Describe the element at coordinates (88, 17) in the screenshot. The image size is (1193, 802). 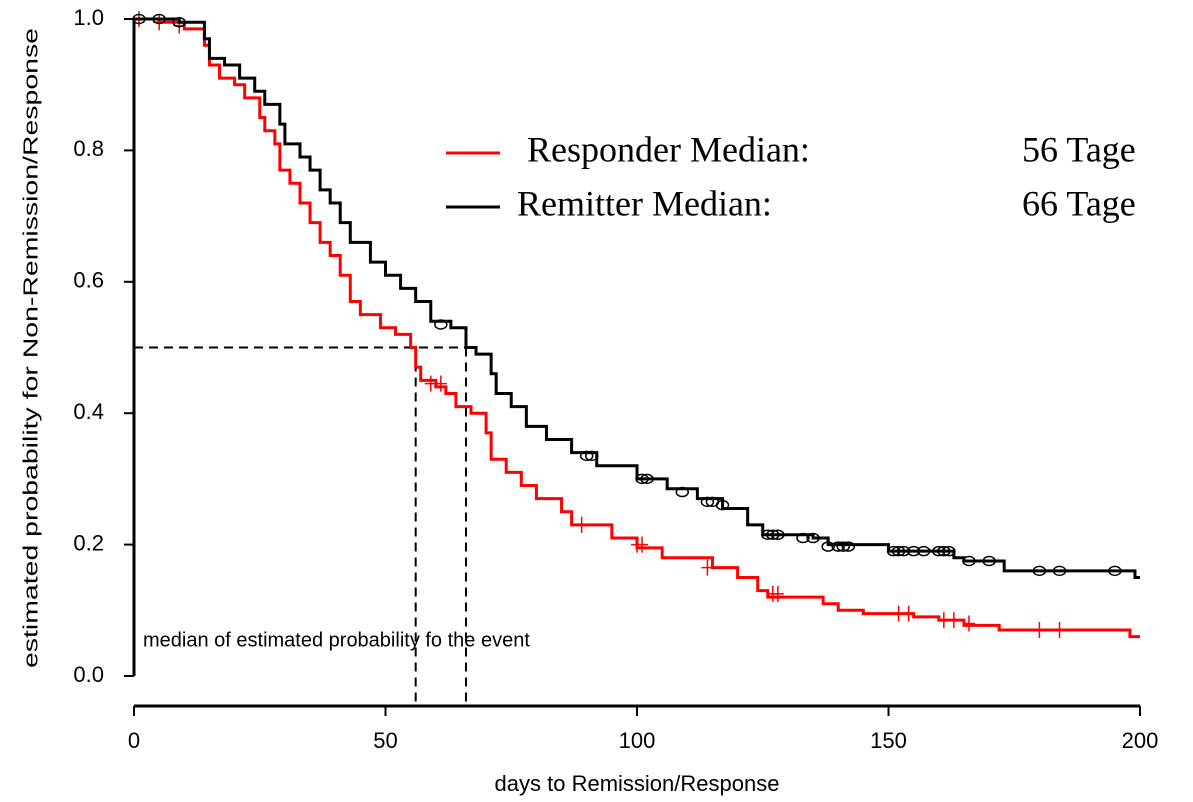
I see `y-tick-label: 1.0` at that location.